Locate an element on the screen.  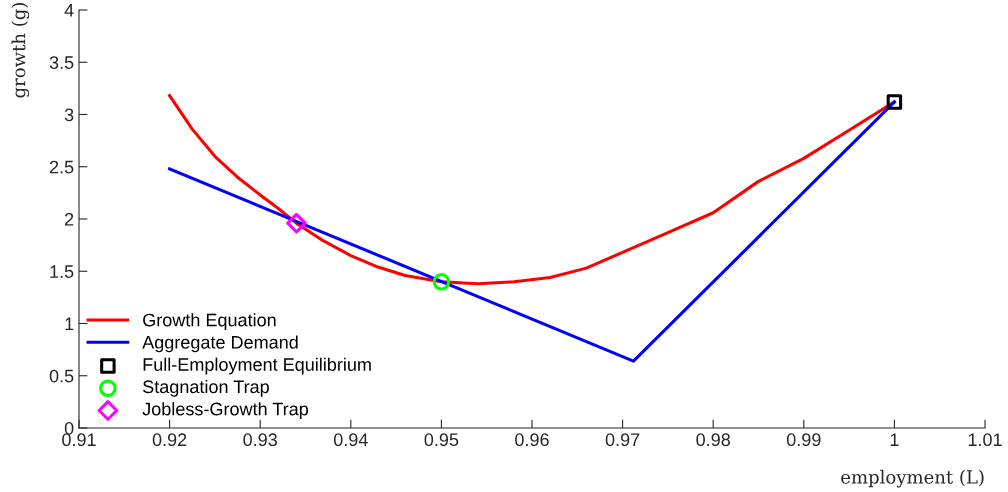
x-tick-label: 0.96 is located at coordinates (532, 440).